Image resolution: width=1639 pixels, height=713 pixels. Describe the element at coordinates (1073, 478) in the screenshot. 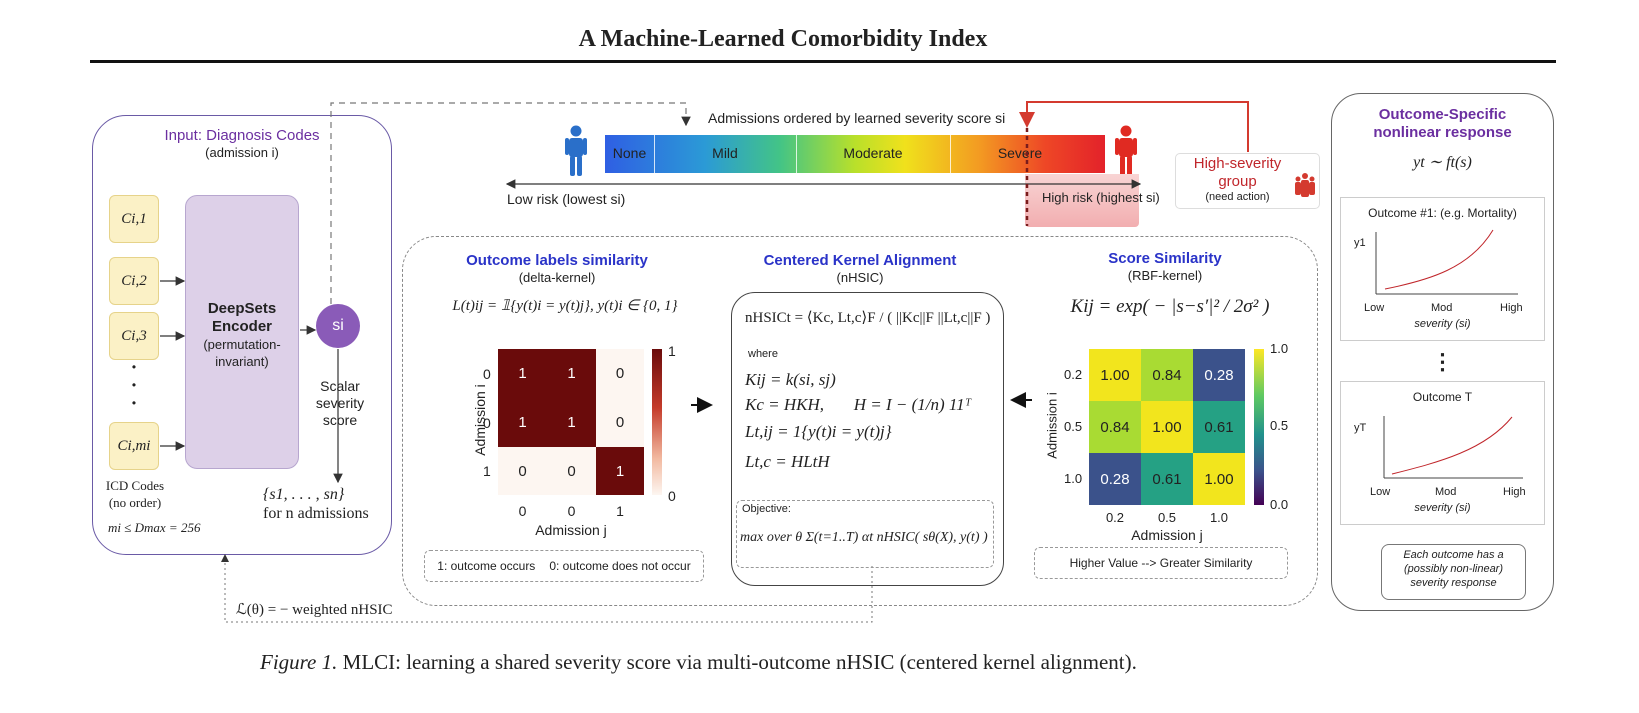

I see `score-row-tick: 1.0` at that location.